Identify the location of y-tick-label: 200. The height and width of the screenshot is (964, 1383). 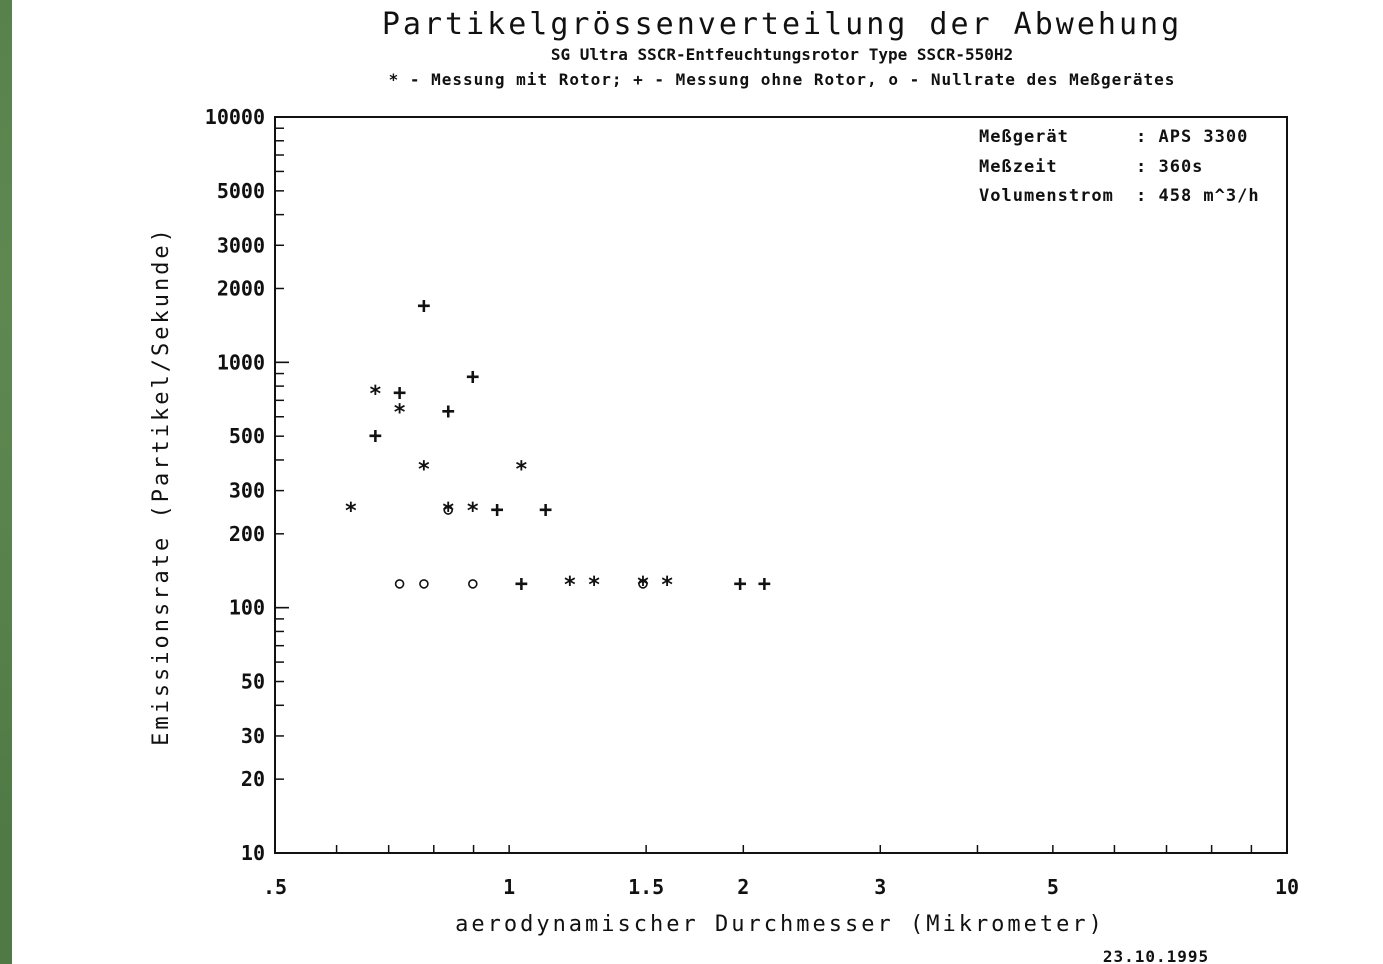
(247, 534).